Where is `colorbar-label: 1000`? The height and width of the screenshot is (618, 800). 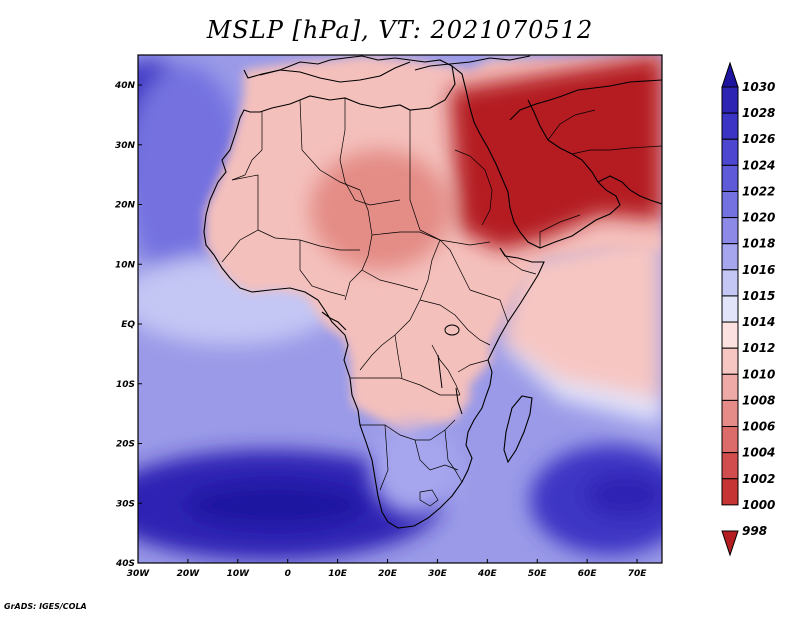
colorbar-label: 1000 is located at coordinates (758, 505).